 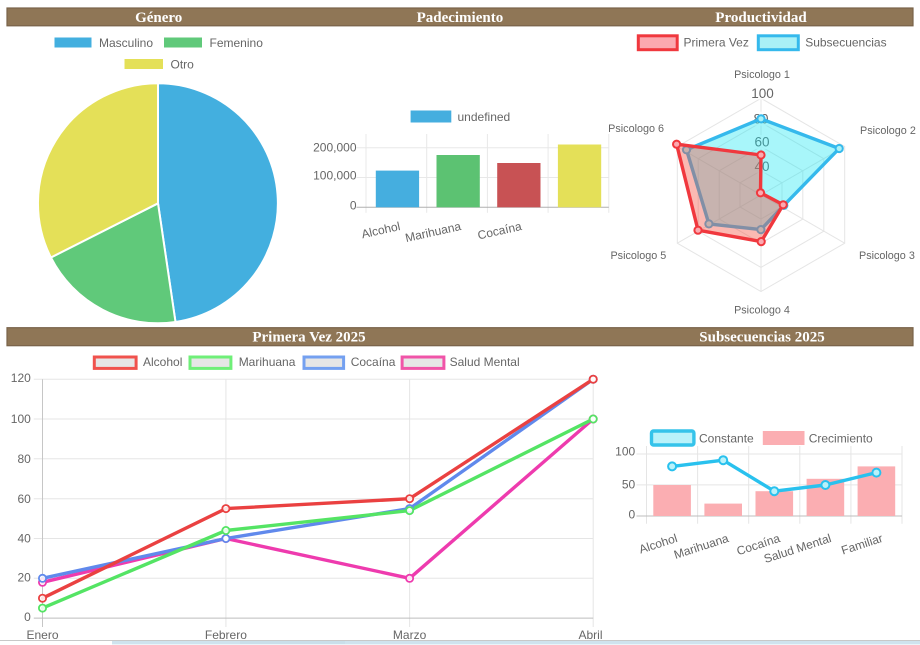 I want to click on svg-text: 200,000, so click(x=335, y=148).